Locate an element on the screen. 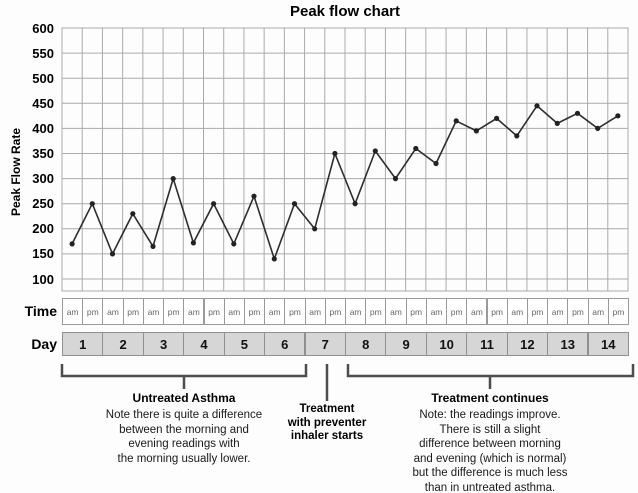  y-tick-label: 250 is located at coordinates (43, 204).